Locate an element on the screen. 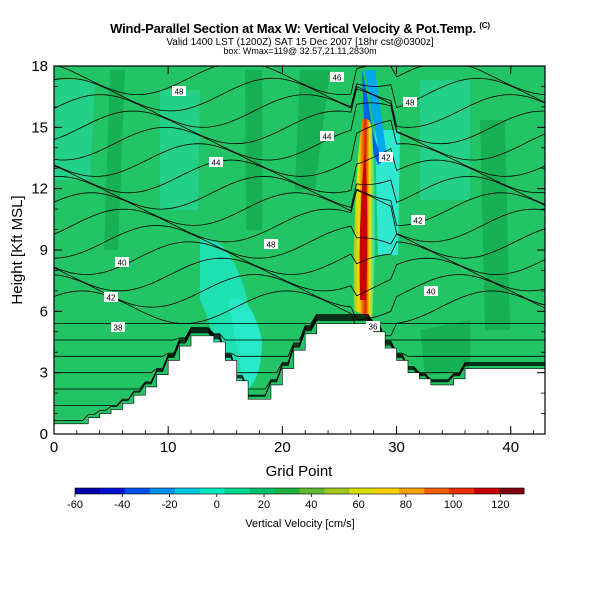 The height and width of the screenshot is (600, 600). x-axis-label: Grid Point is located at coordinates (300, 471).